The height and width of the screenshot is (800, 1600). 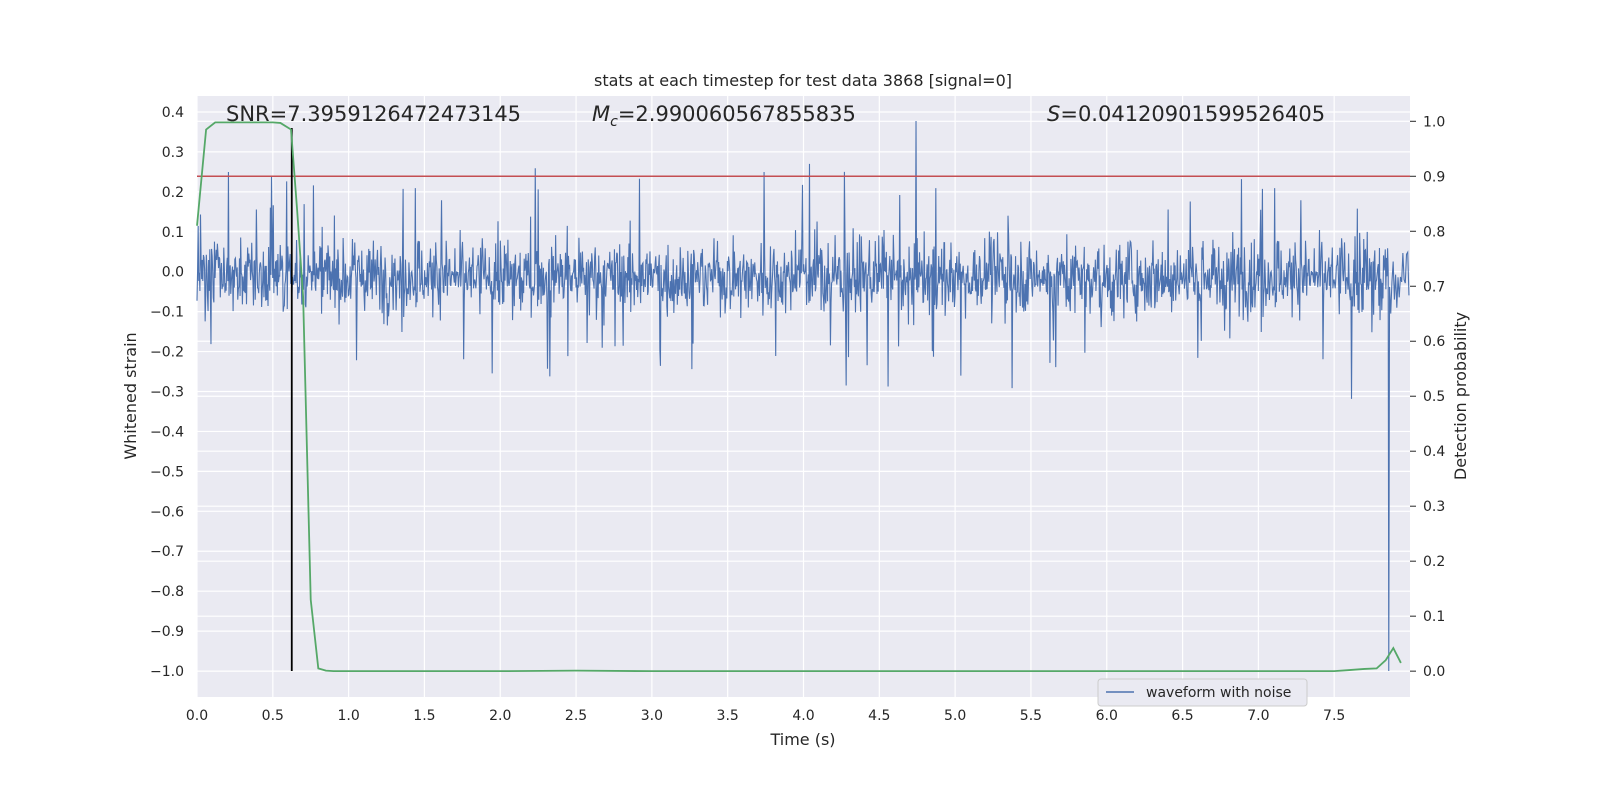 I want to click on x-tick-label: 4.0, so click(x=803, y=716).